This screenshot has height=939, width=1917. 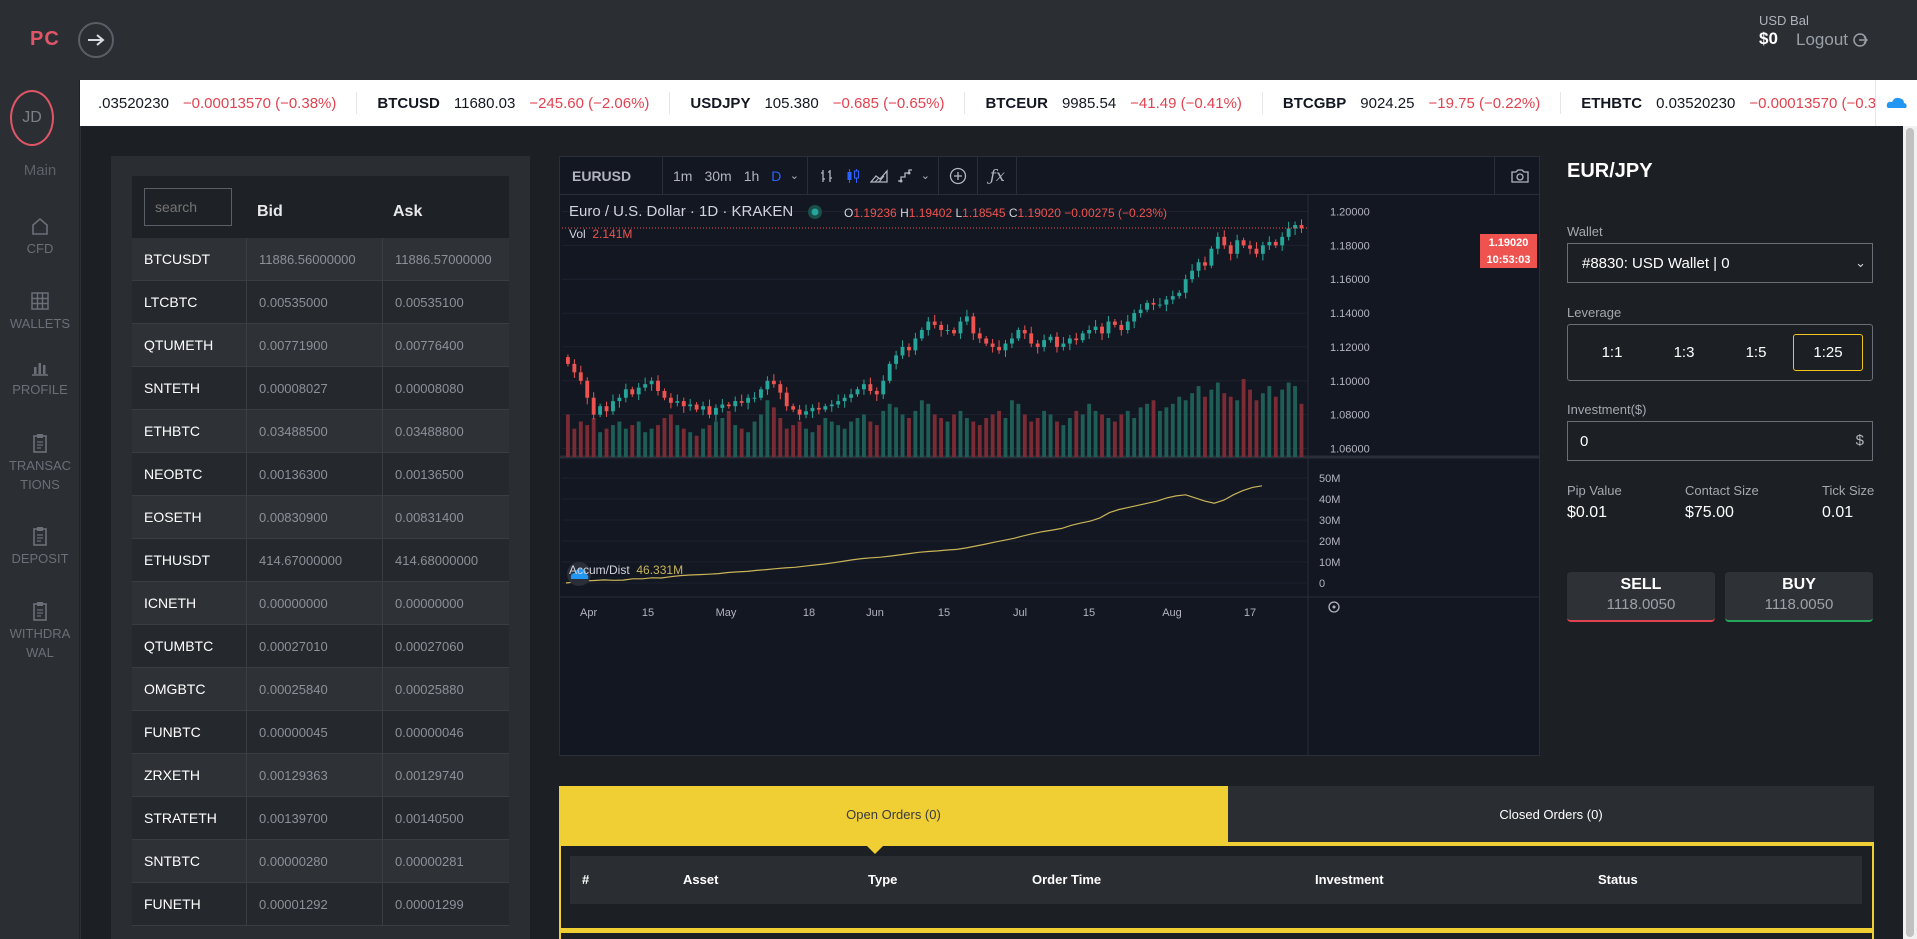 What do you see at coordinates (320, 775) in the screenshot?
I see `market-row: ZRXETH 0.00129363 0.00129740` at bounding box center [320, 775].